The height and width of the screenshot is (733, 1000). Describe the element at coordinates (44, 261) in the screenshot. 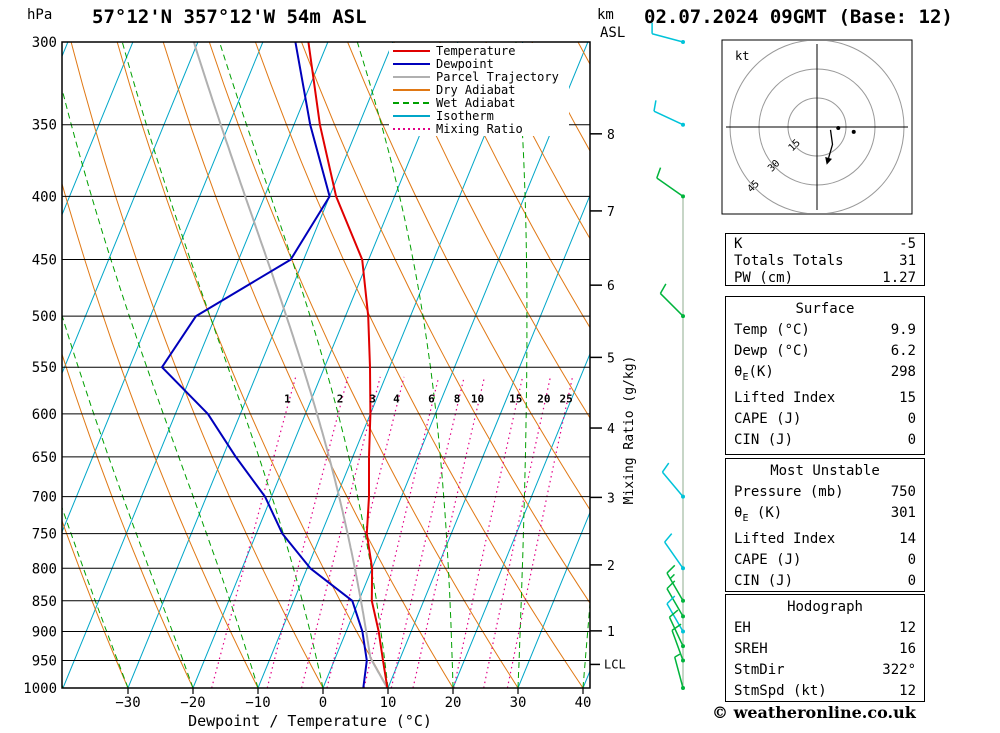

I see `pressure-tick-label: 450` at that location.